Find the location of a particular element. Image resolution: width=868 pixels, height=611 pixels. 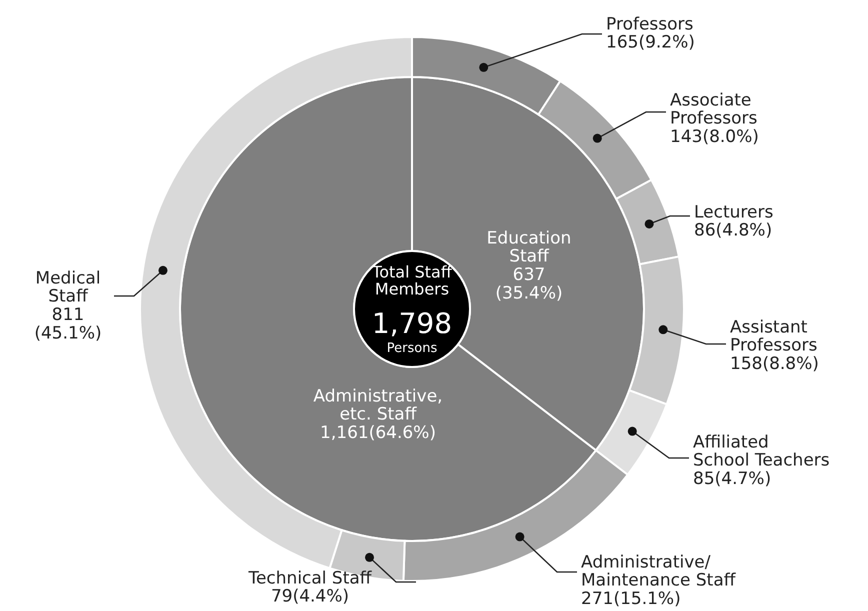

data-label: 86(4.8%) is located at coordinates (733, 230).